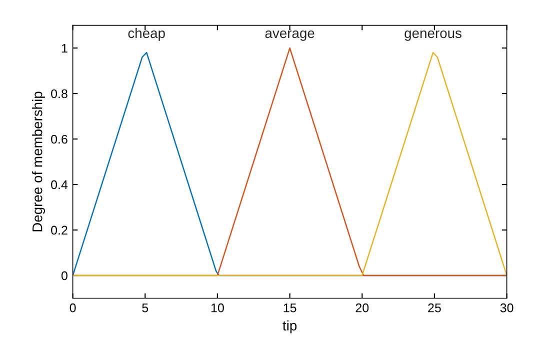 This screenshot has width=560, height=337. Describe the element at coordinates (59, 185) in the screenshot. I see `y-tick-label: 0.4` at that location.